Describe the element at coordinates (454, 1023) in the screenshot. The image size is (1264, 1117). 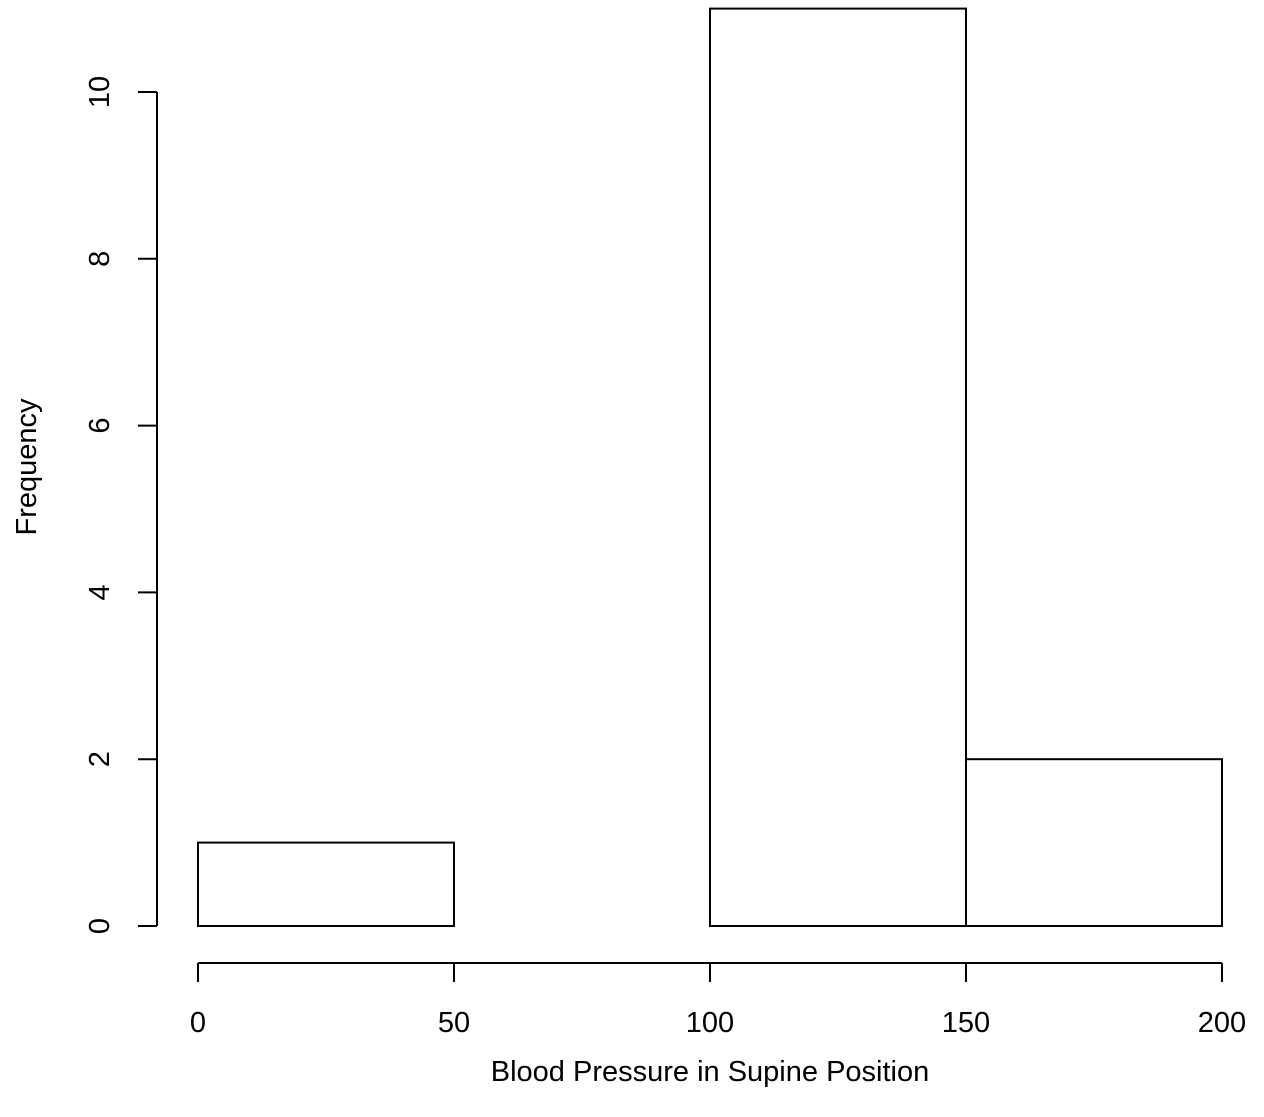
I see `x-tick-label: 50` at that location.